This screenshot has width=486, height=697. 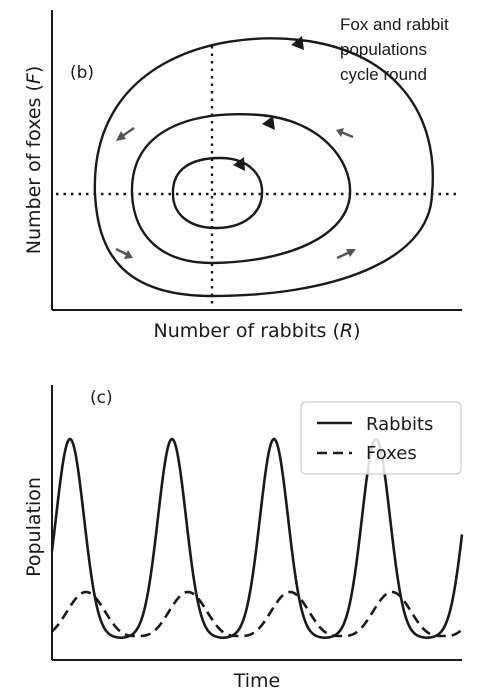 I want to click on middle-orbit, so click(x=241, y=189).